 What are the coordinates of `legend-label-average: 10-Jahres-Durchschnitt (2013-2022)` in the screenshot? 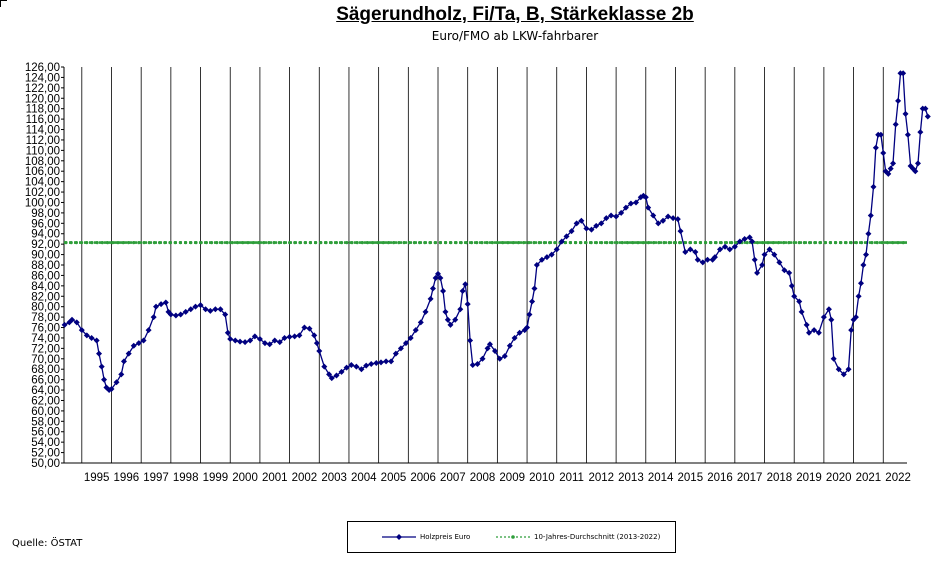 It's located at (597, 537).